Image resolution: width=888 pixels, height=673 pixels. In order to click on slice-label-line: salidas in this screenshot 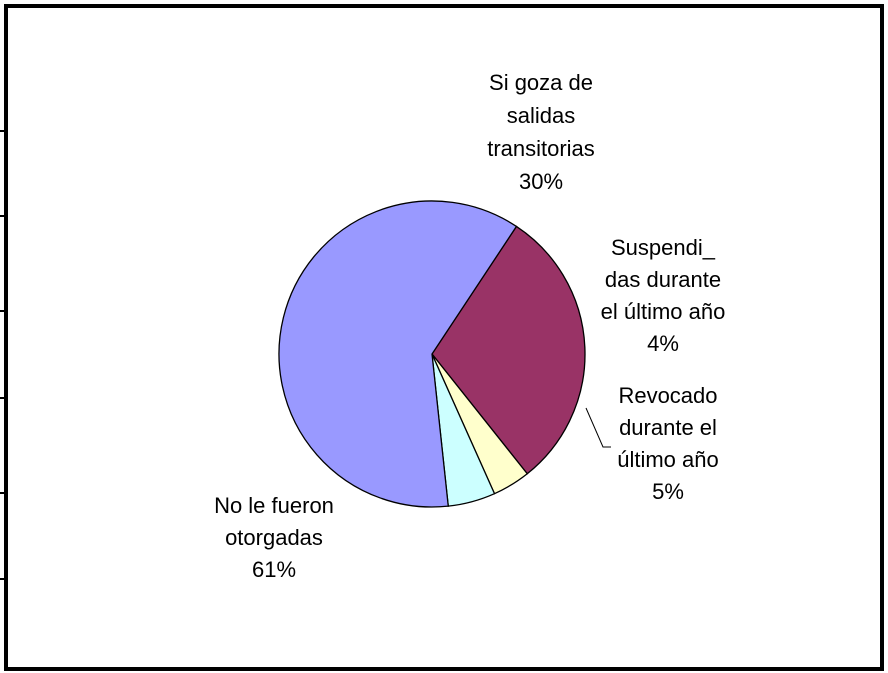, I will do `click(541, 115)`.